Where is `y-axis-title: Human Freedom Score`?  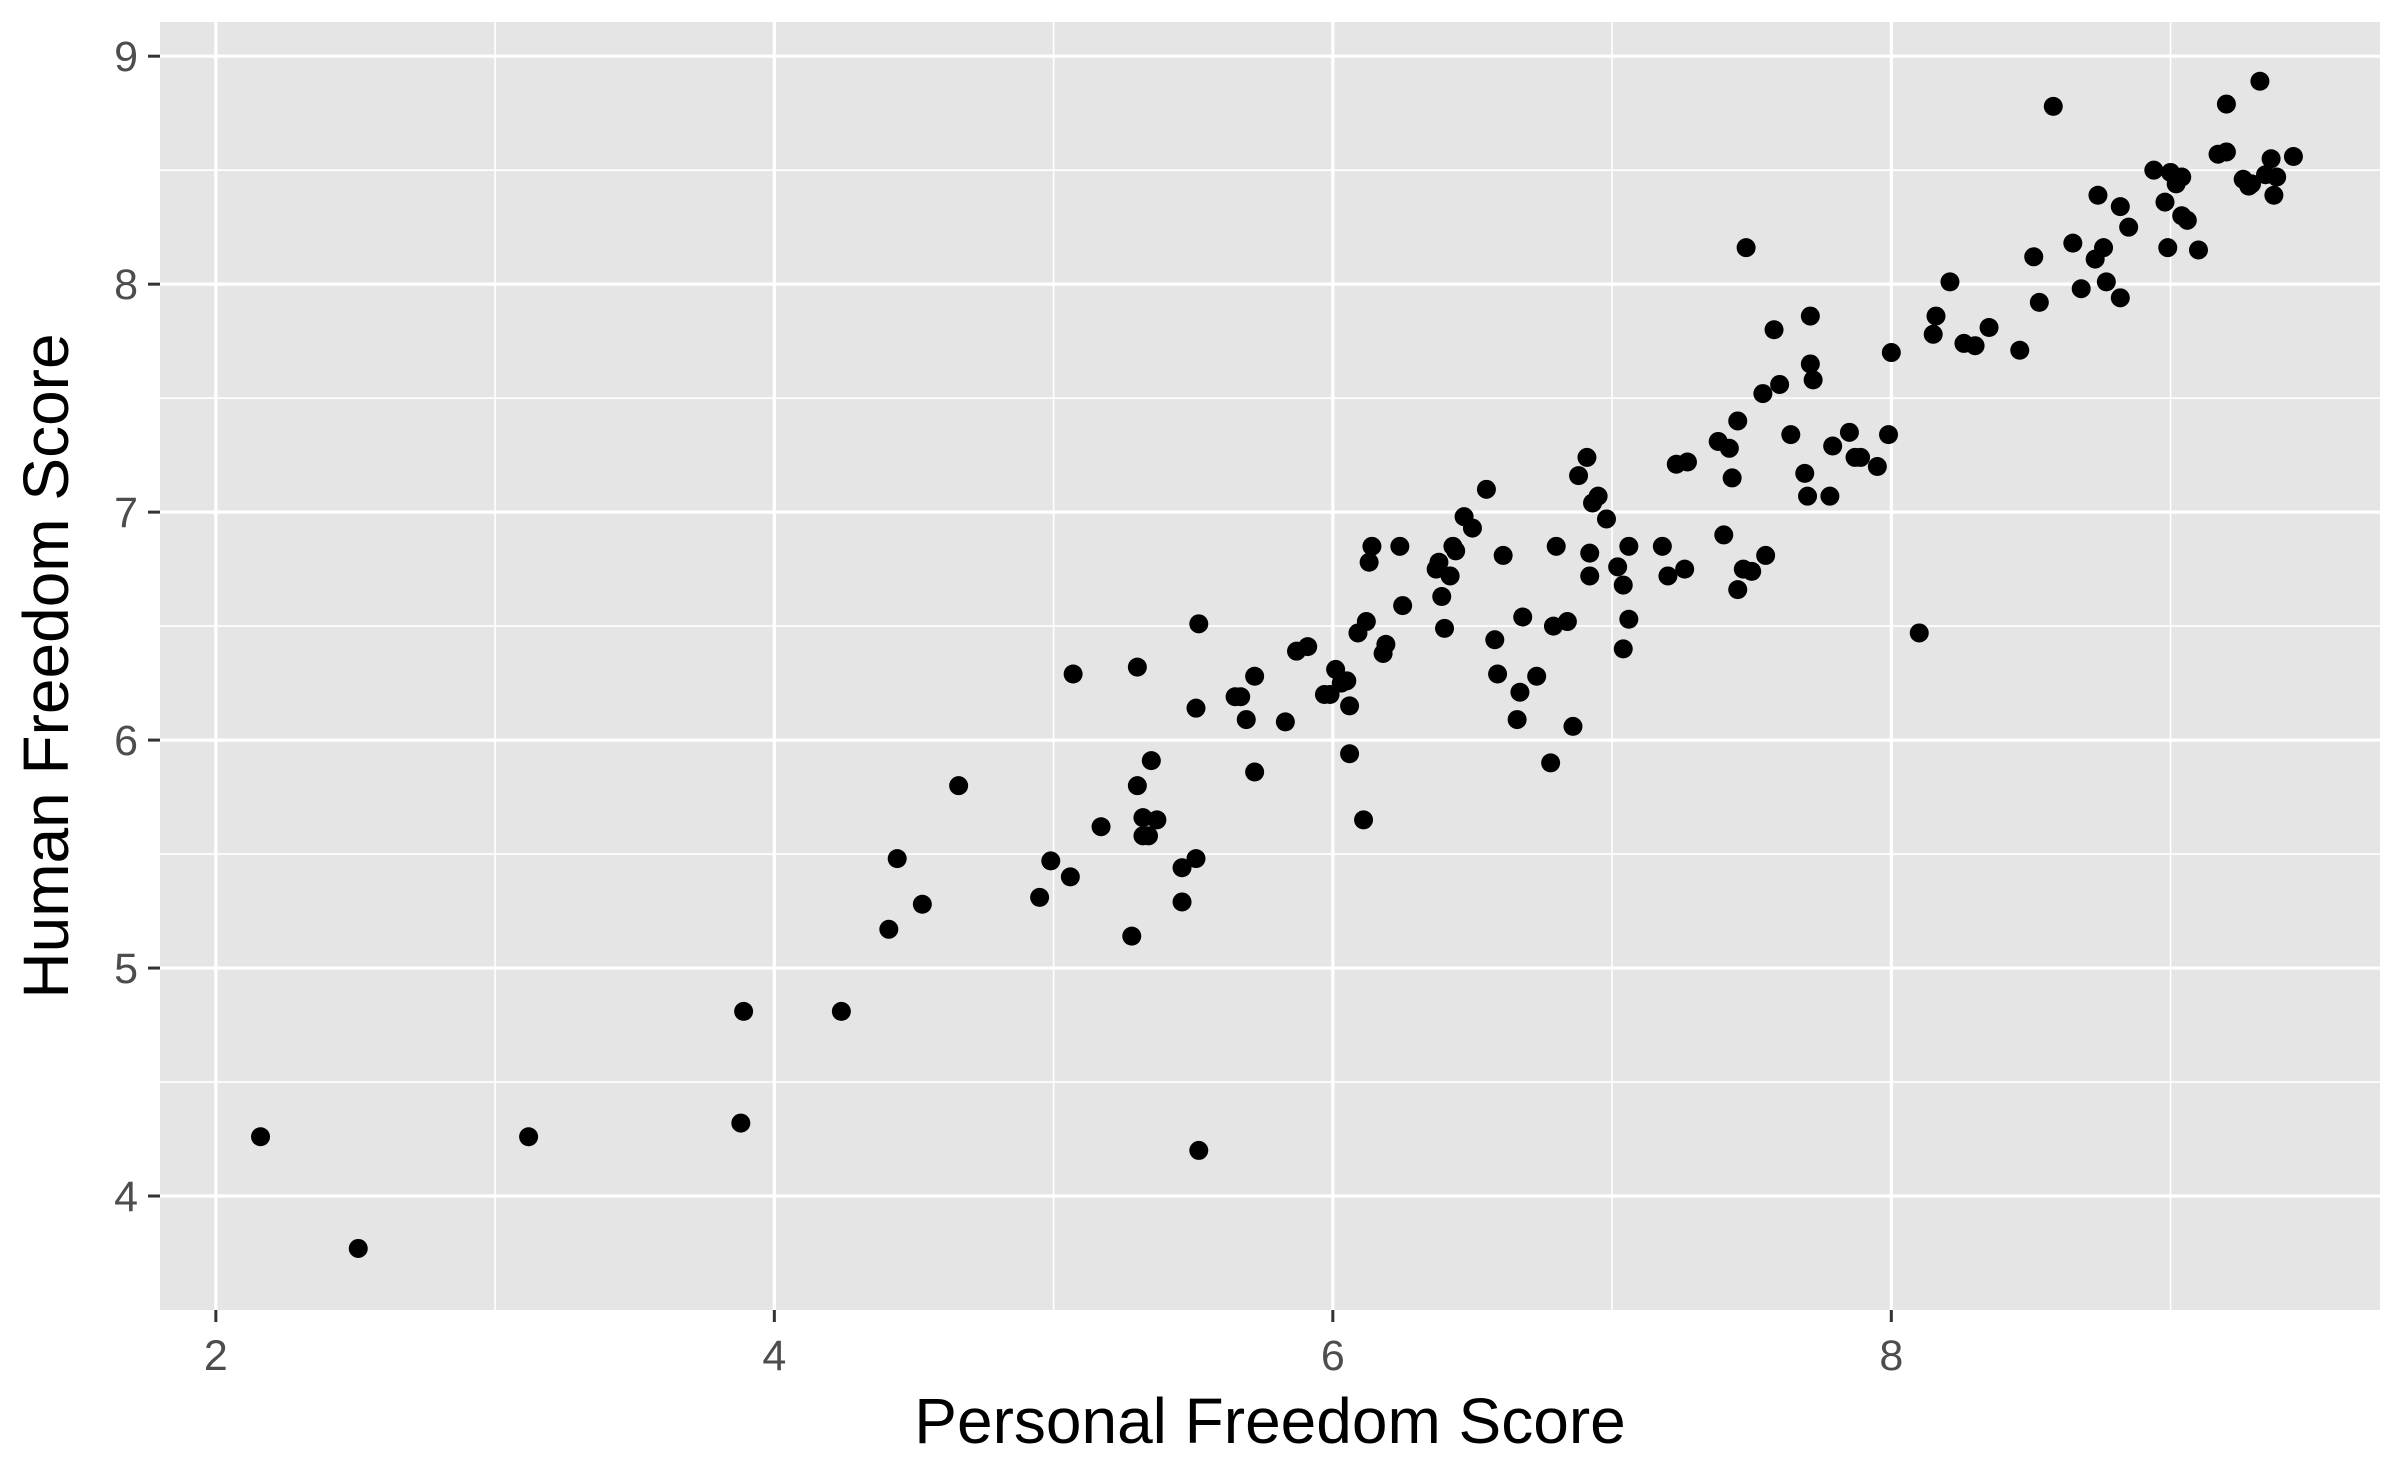 y-axis-title: Human Freedom Score is located at coordinates (46, 665).